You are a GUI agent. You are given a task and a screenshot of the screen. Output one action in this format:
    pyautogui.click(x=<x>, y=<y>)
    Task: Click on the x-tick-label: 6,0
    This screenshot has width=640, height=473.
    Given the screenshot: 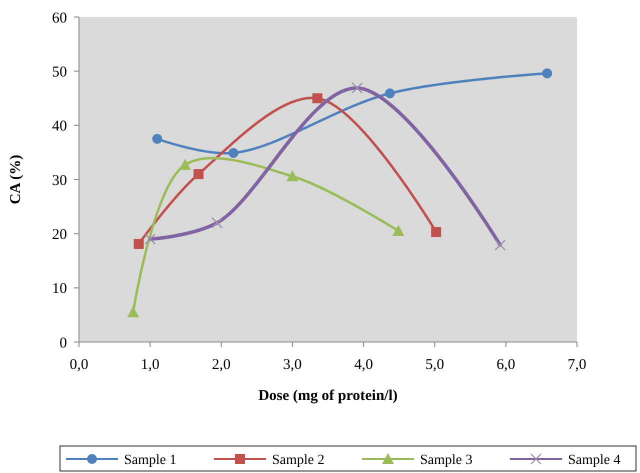 What is the action you would take?
    pyautogui.click(x=506, y=365)
    